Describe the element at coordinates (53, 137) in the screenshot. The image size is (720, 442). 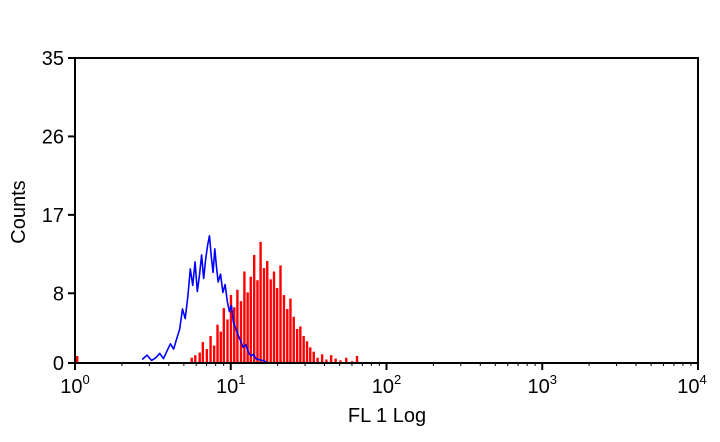
I see `y-tick-label: 26` at that location.